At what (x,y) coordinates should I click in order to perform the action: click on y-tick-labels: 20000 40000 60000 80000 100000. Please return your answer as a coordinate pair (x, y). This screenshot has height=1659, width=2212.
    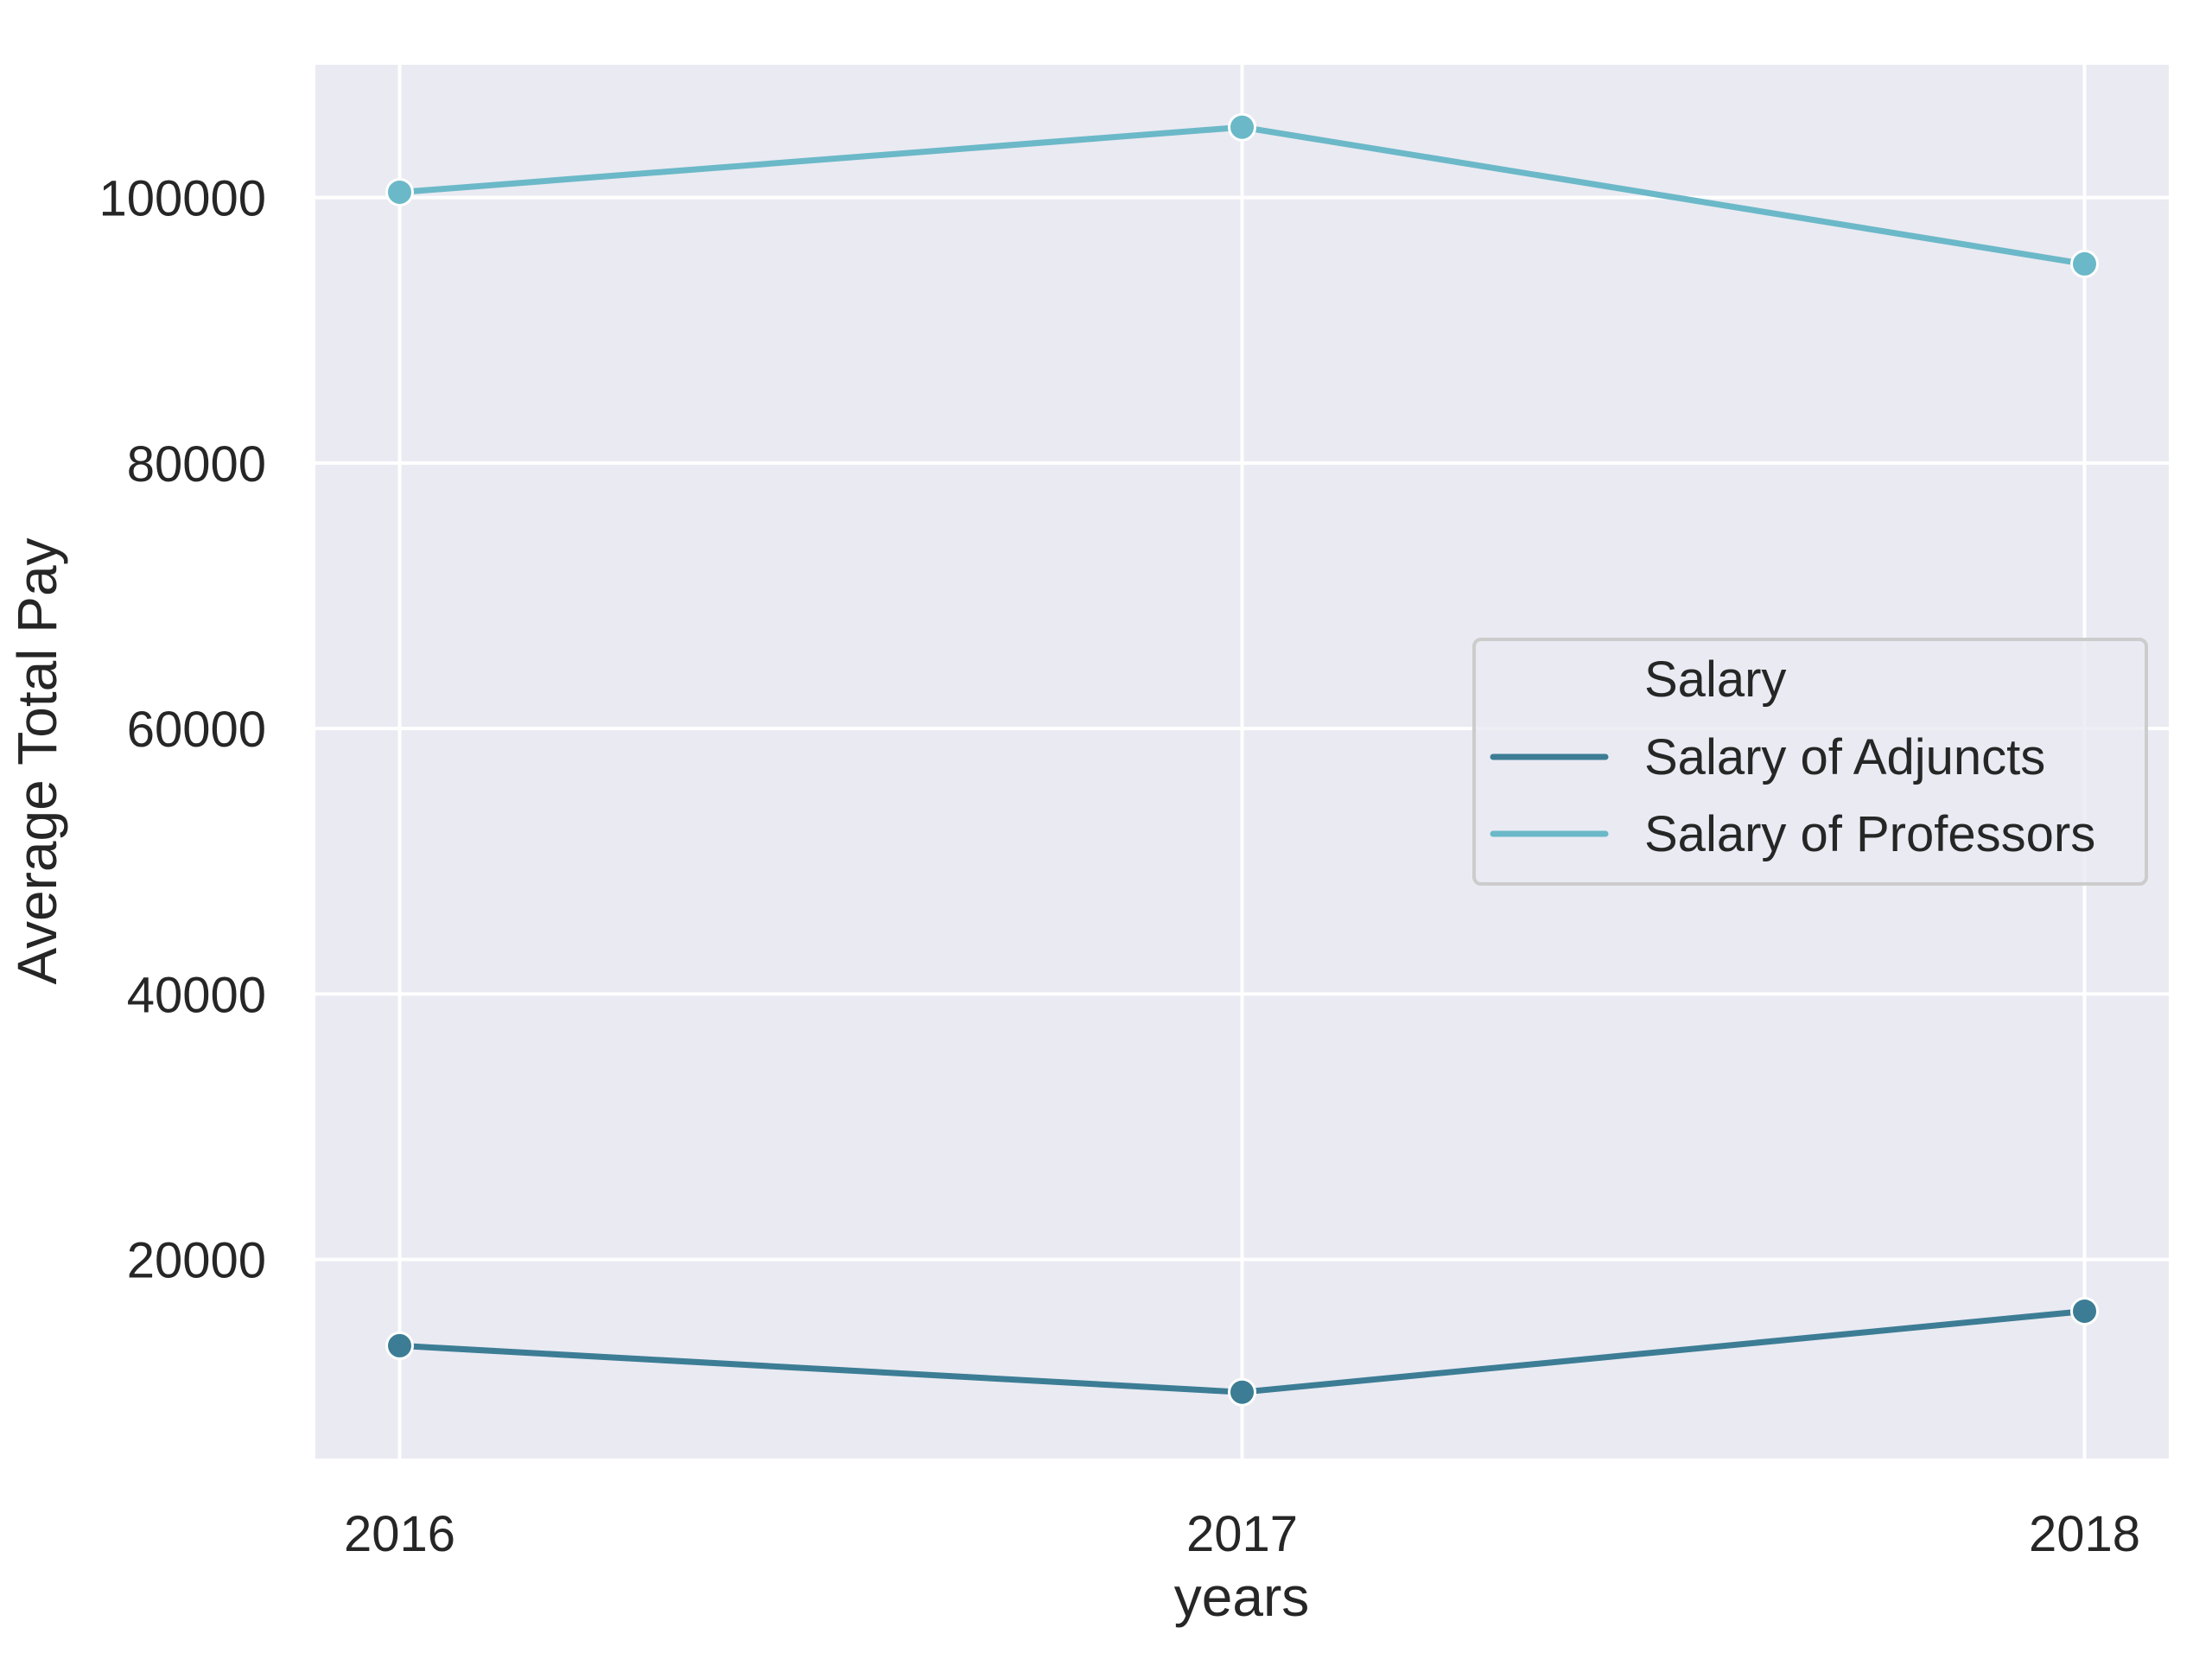
    Looking at the image, I should click on (182, 730).